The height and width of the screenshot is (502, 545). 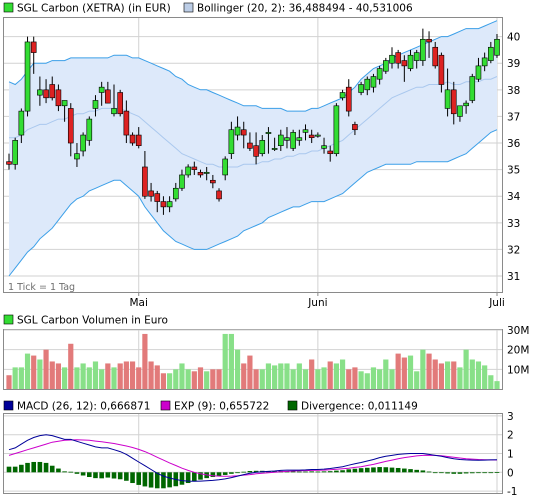 What do you see at coordinates (292, 405) in the screenshot?
I see `divergence-legend-swatch` at bounding box center [292, 405].